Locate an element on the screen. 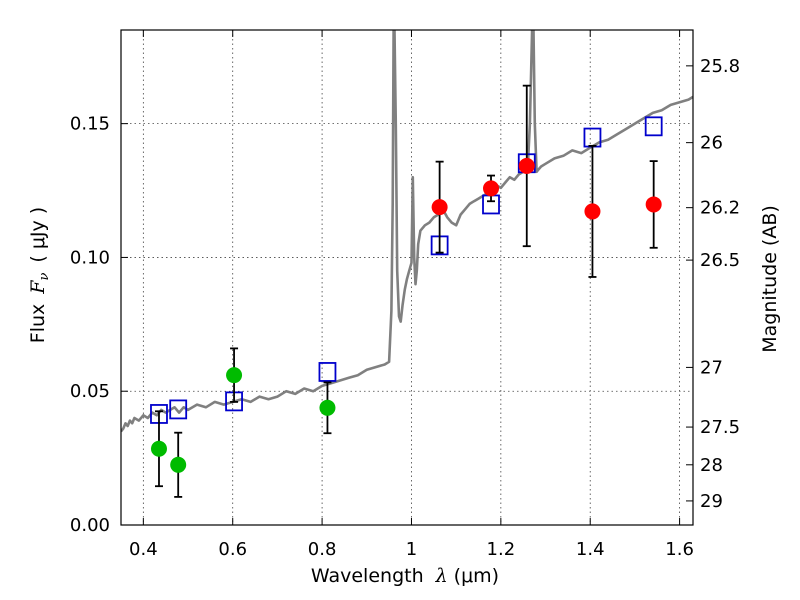 This screenshot has height=600, width=800. y2-axis-title: Magnitude (AB) is located at coordinates (770, 279).